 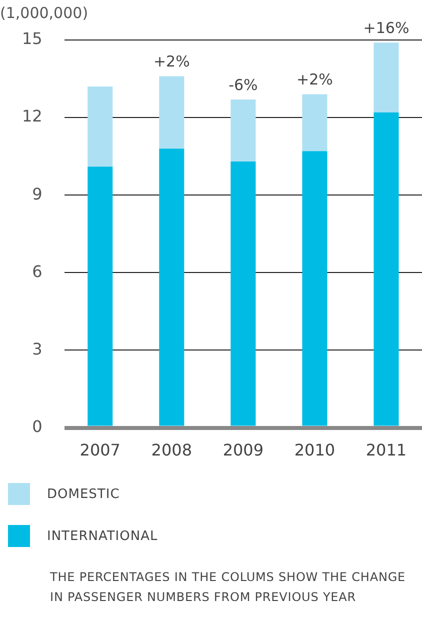 What do you see at coordinates (171, 450) in the screenshot?
I see `x-tick-label: 2008` at bounding box center [171, 450].